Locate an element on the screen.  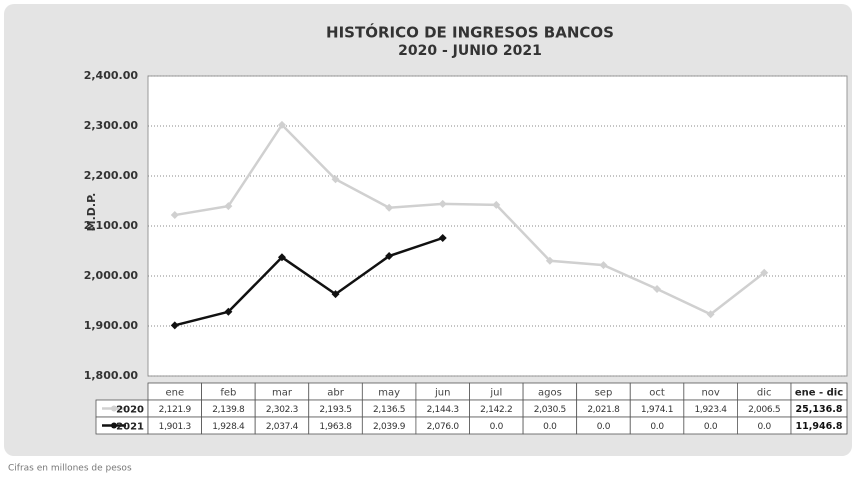
x-tick-label: abr is located at coordinates (335, 393).